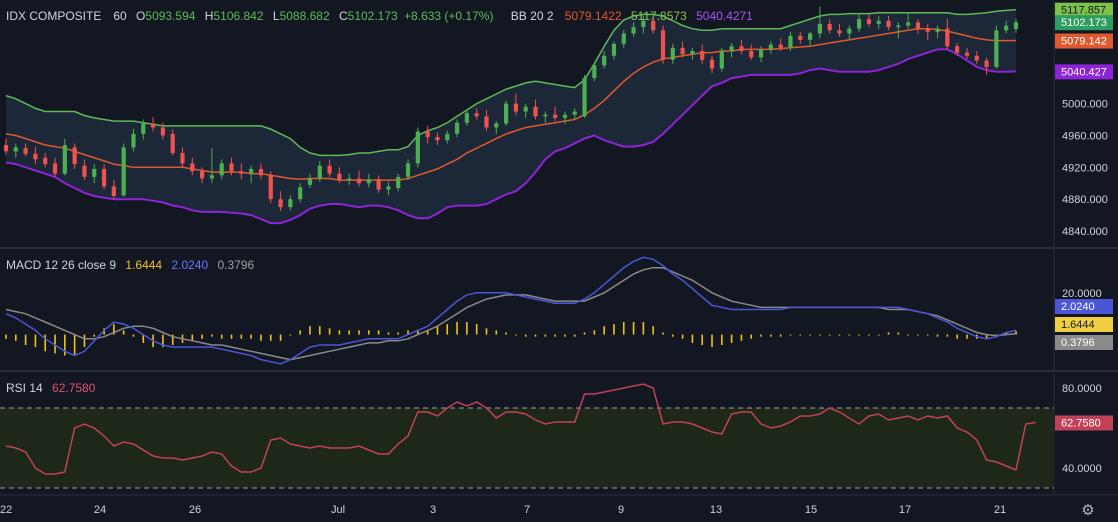 The height and width of the screenshot is (522, 1118). I want to click on high-label: H, so click(209, 16).